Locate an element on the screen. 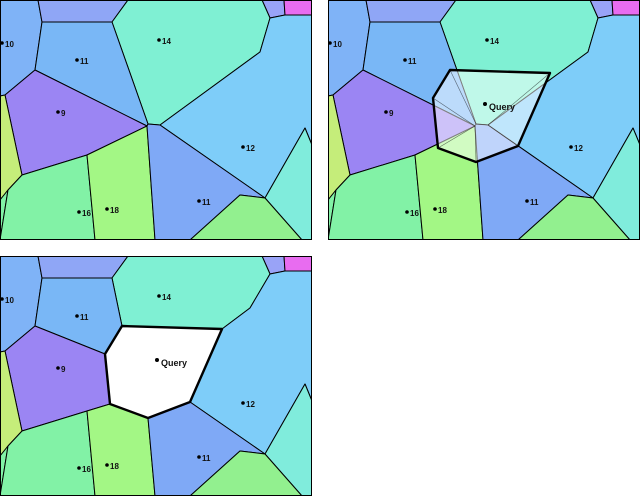 Image resolution: width=640 pixels, height=496 pixels. old-edges-inside is located at coordinates (491, 116).